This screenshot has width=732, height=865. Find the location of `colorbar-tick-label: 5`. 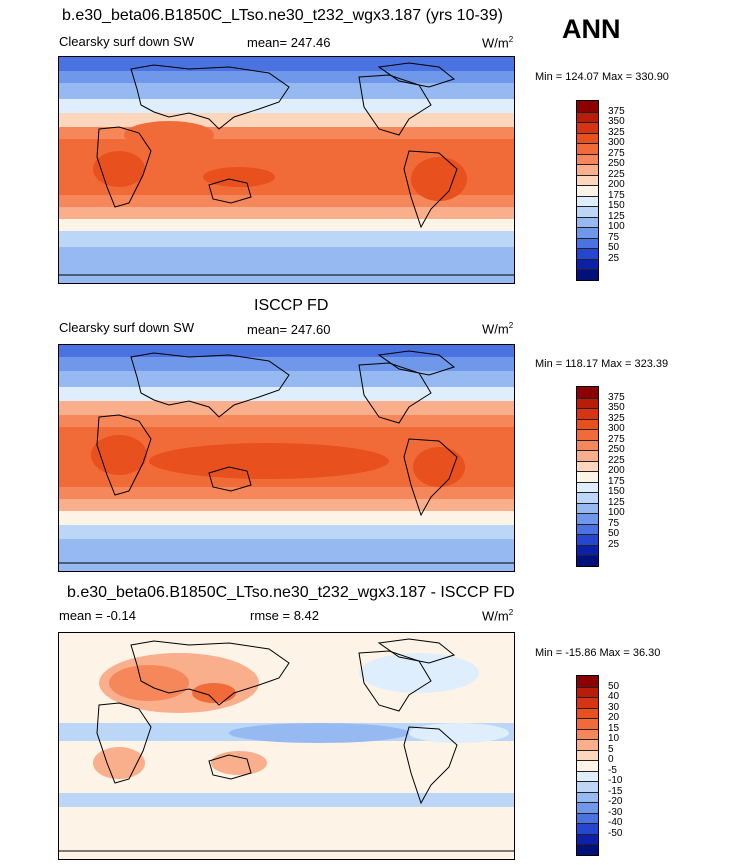

colorbar-tick-label: 5 is located at coordinates (611, 749).